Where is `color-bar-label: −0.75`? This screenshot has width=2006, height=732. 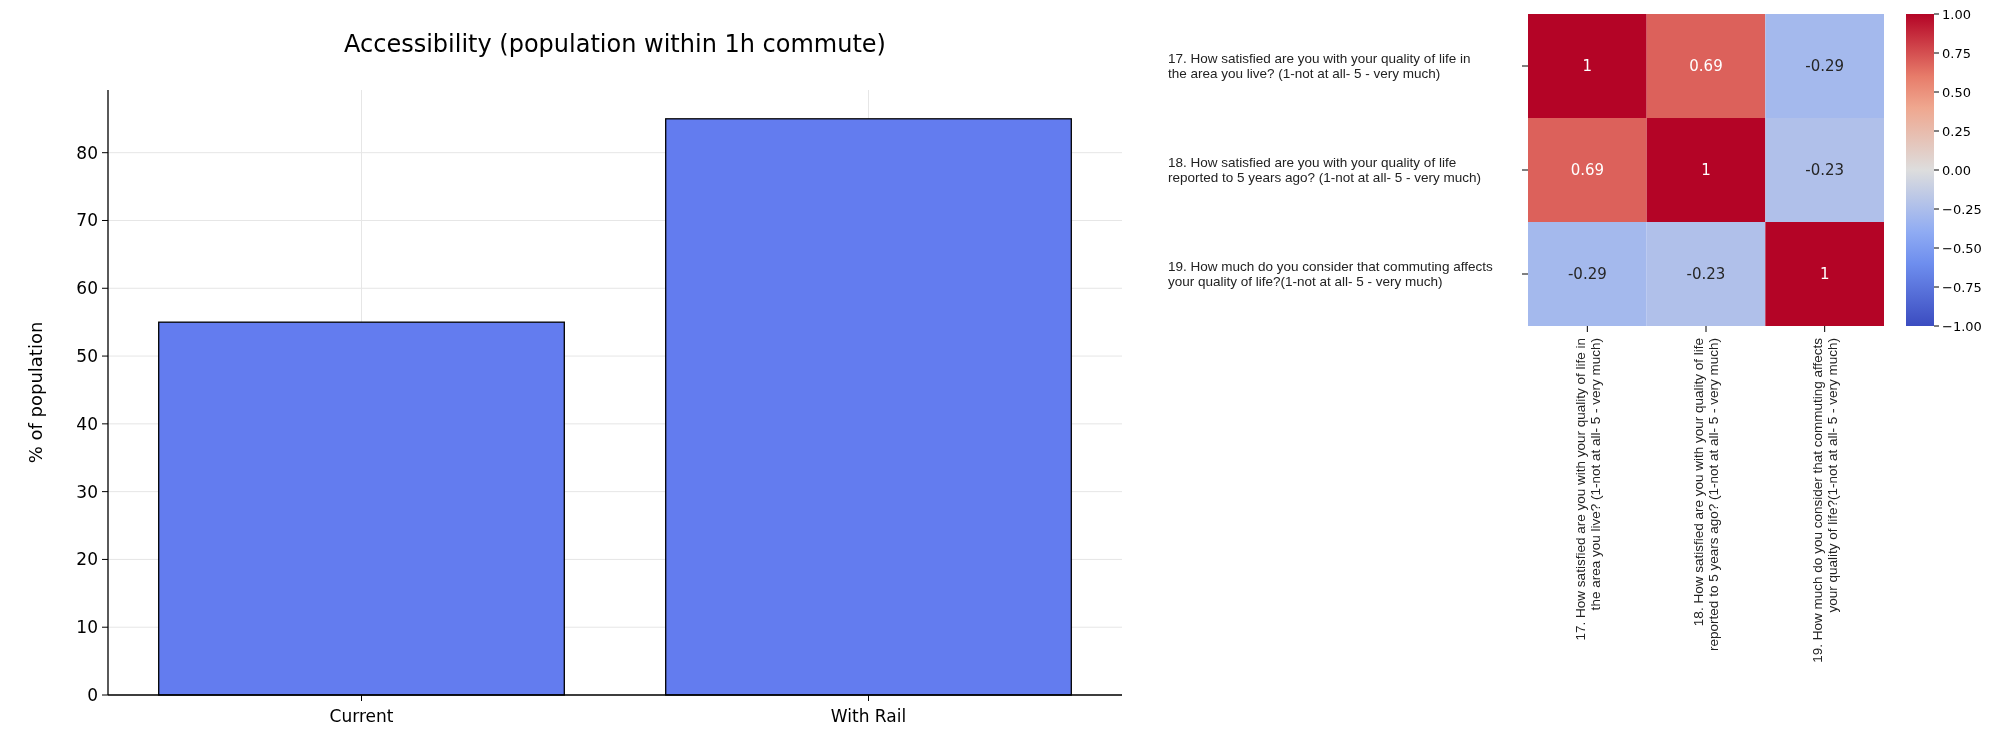 color-bar-label: −0.75 is located at coordinates (1962, 287).